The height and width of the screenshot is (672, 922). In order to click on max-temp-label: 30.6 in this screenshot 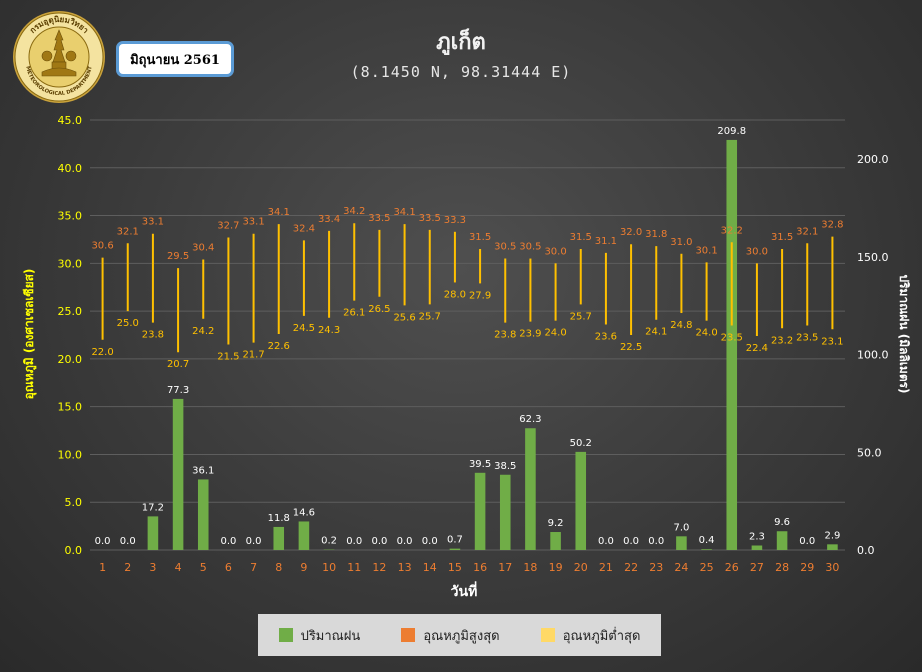, I will do `click(102, 246)`.